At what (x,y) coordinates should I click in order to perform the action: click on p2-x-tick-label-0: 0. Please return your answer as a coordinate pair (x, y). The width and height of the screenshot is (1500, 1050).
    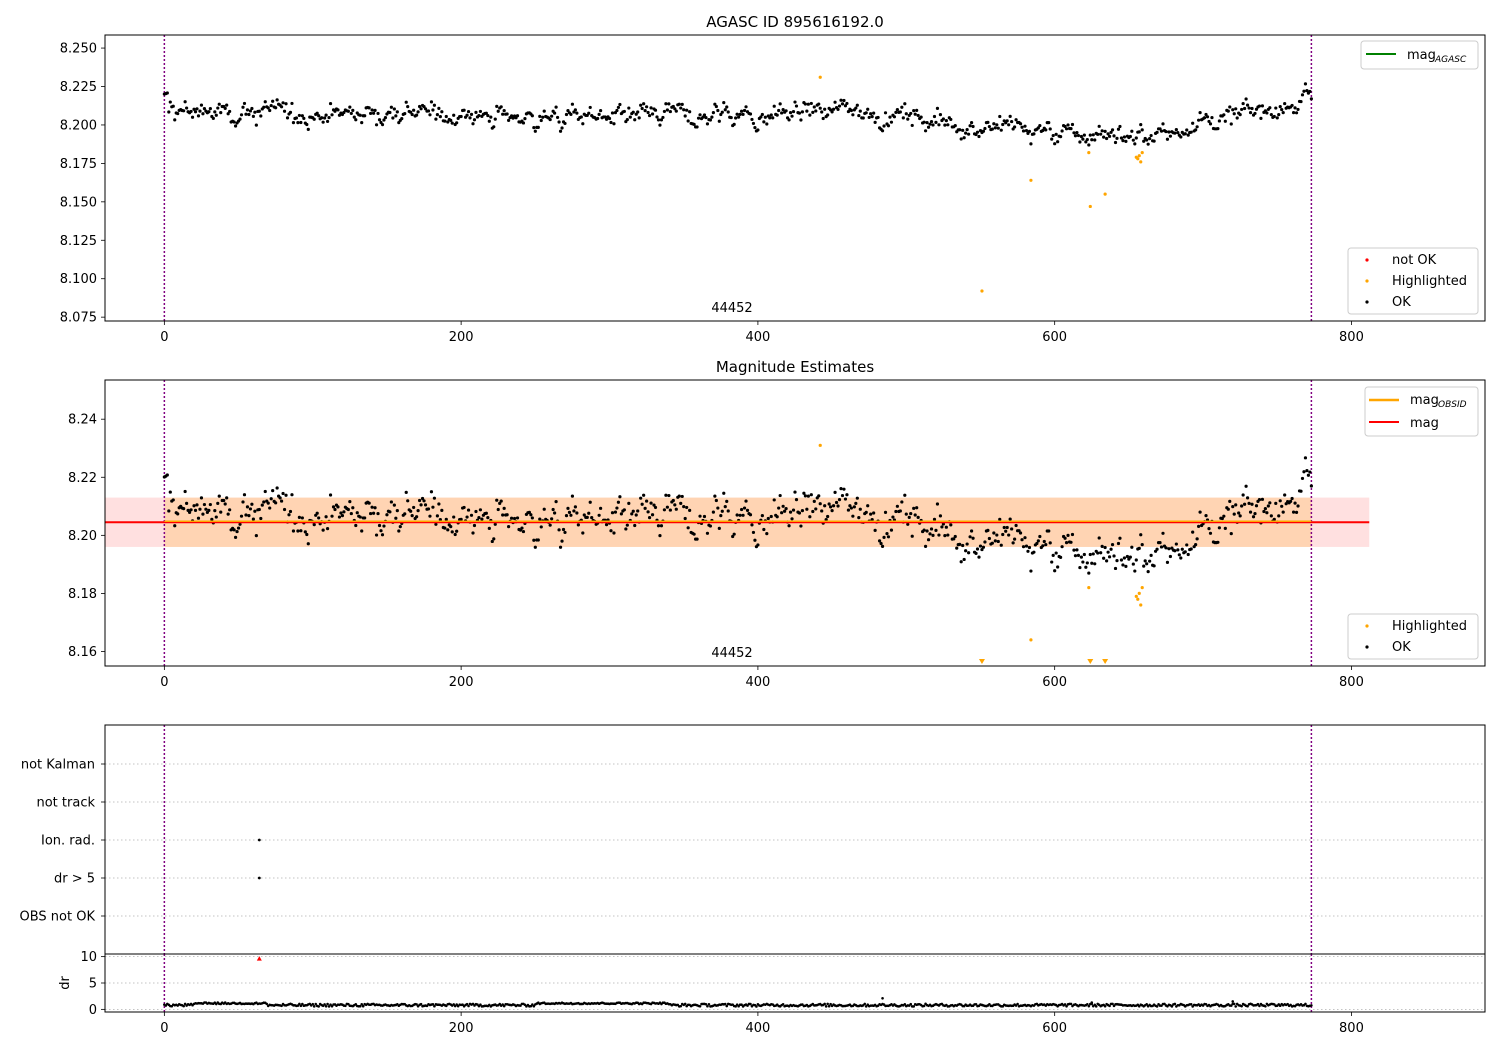
    Looking at the image, I should click on (164, 682).